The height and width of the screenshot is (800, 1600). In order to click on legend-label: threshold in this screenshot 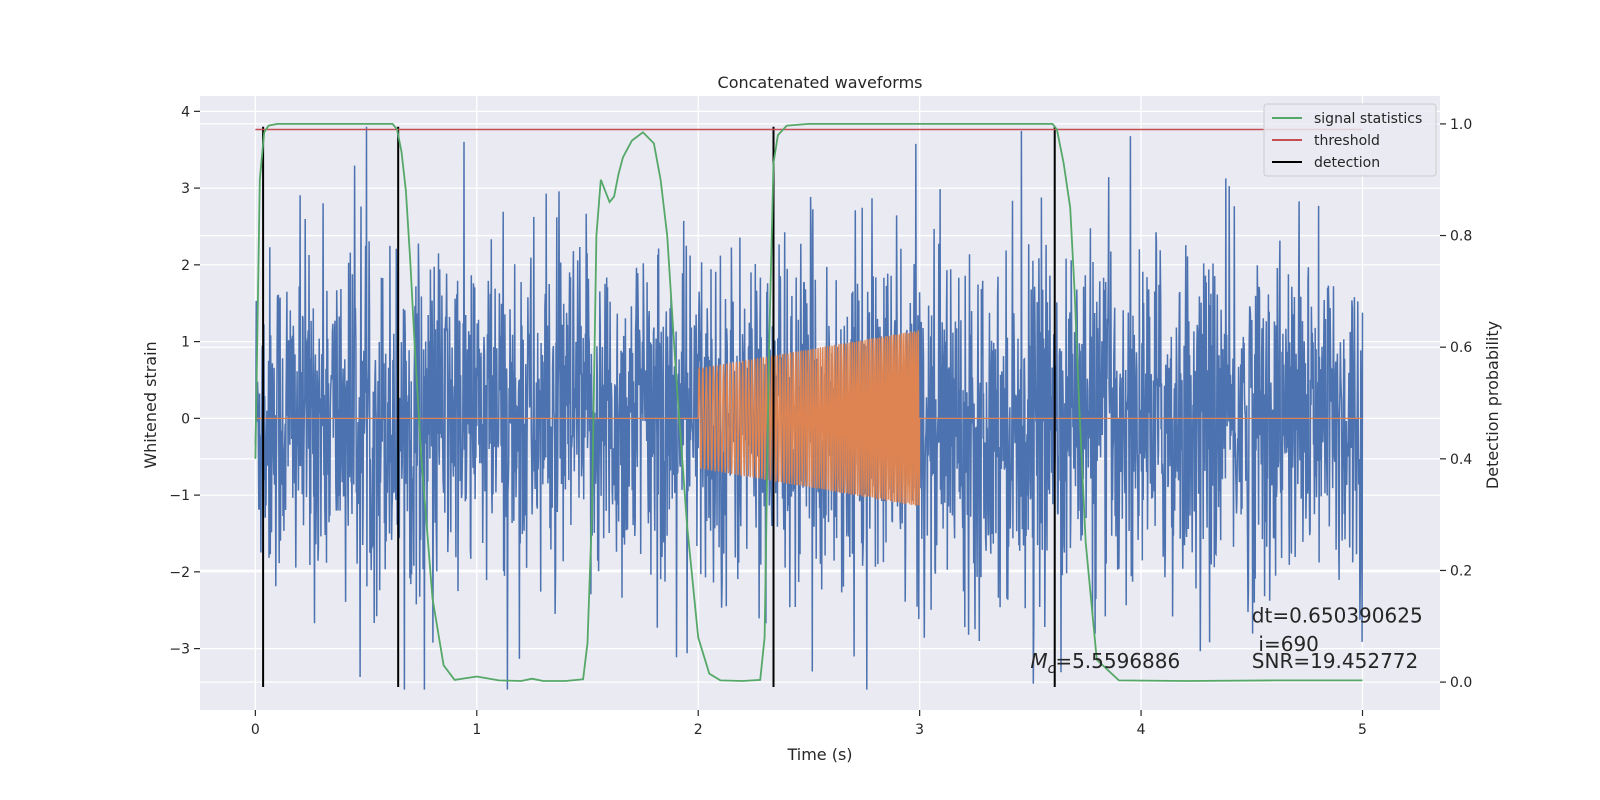, I will do `click(1347, 141)`.